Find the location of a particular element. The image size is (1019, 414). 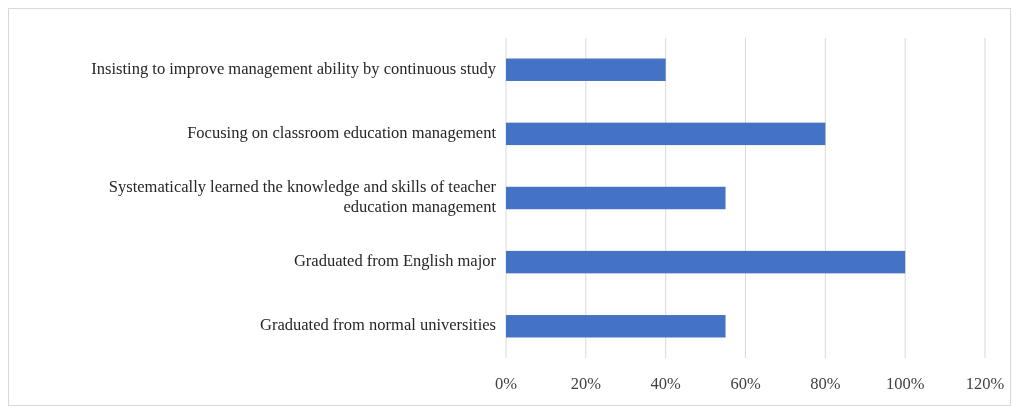

y-tick-label: Graduated from English major is located at coordinates (395, 260).